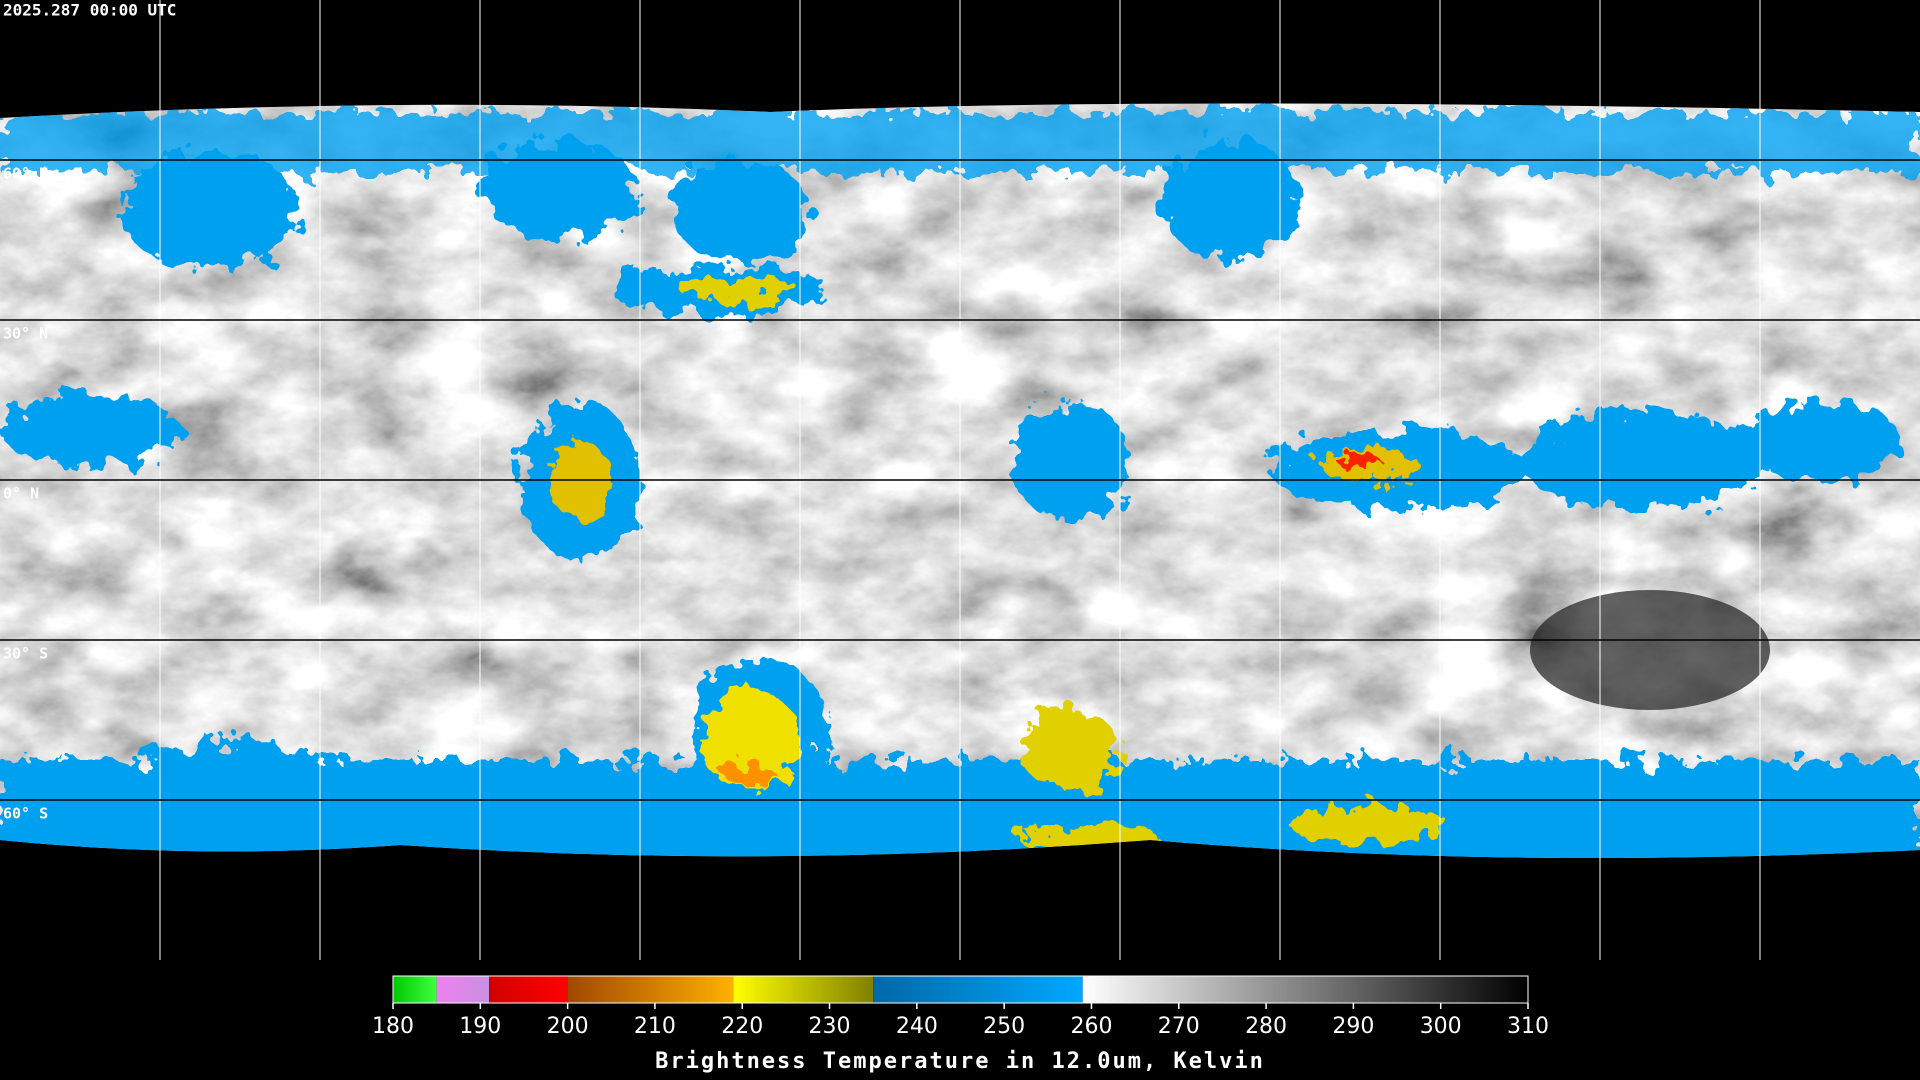 Image resolution: width=1920 pixels, height=1080 pixels. What do you see at coordinates (25, 174) in the screenshot?
I see `latitude-label: 60° N` at bounding box center [25, 174].